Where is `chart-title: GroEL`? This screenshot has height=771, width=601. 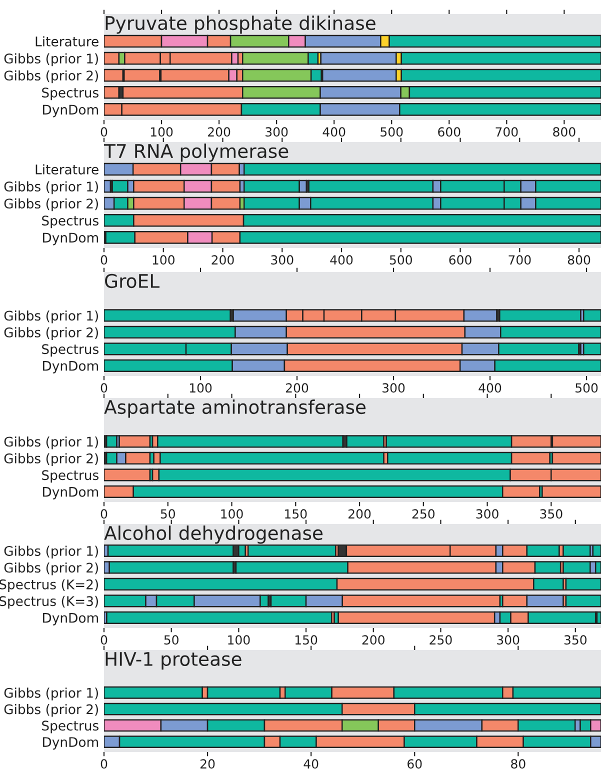
chart-title: GroEL is located at coordinates (132, 281).